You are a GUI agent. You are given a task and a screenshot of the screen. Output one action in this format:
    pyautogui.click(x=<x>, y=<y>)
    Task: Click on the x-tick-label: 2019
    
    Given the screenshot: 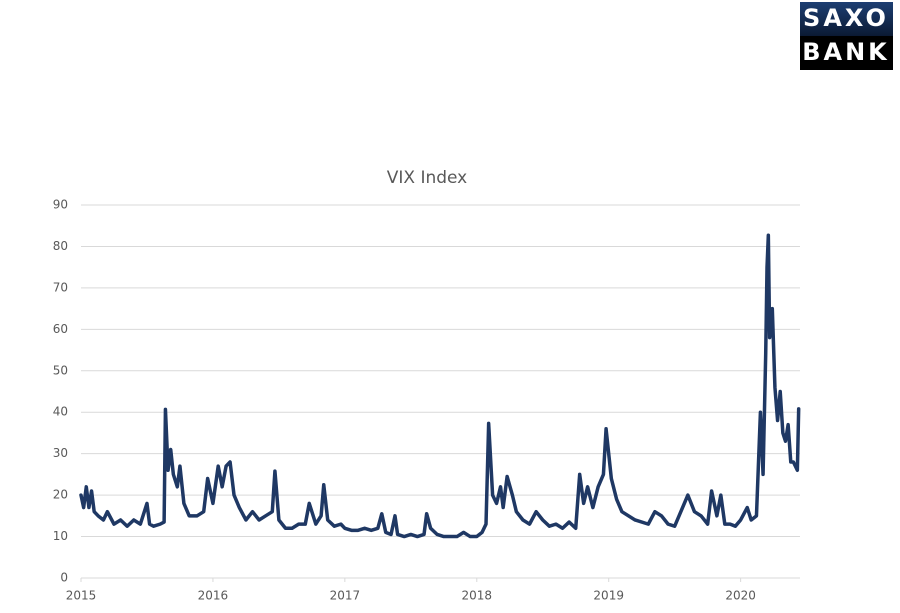 What is the action you would take?
    pyautogui.click(x=608, y=596)
    